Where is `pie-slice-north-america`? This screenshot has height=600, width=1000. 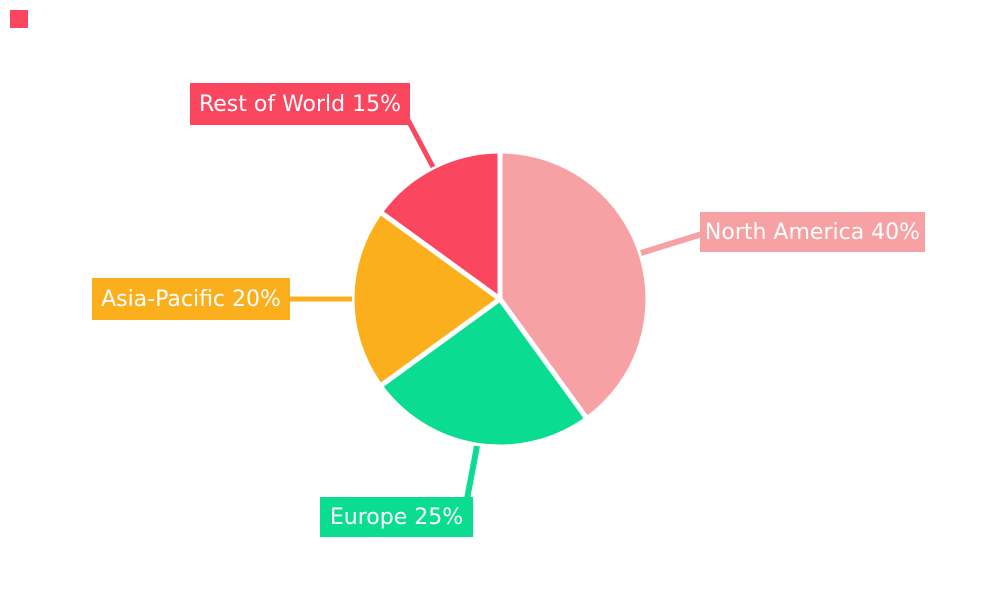 pie-slice-north-america is located at coordinates (574, 285).